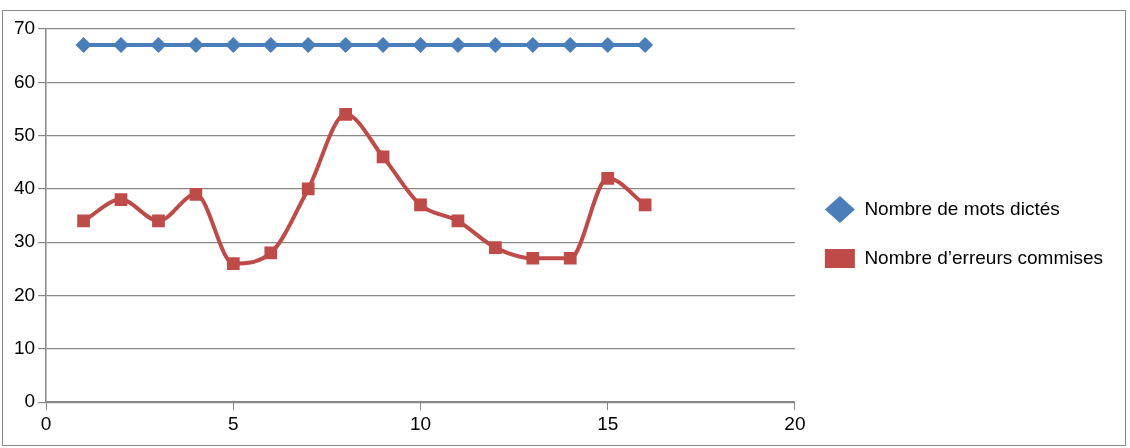  I want to click on y-tick-label: 10, so click(24, 348).